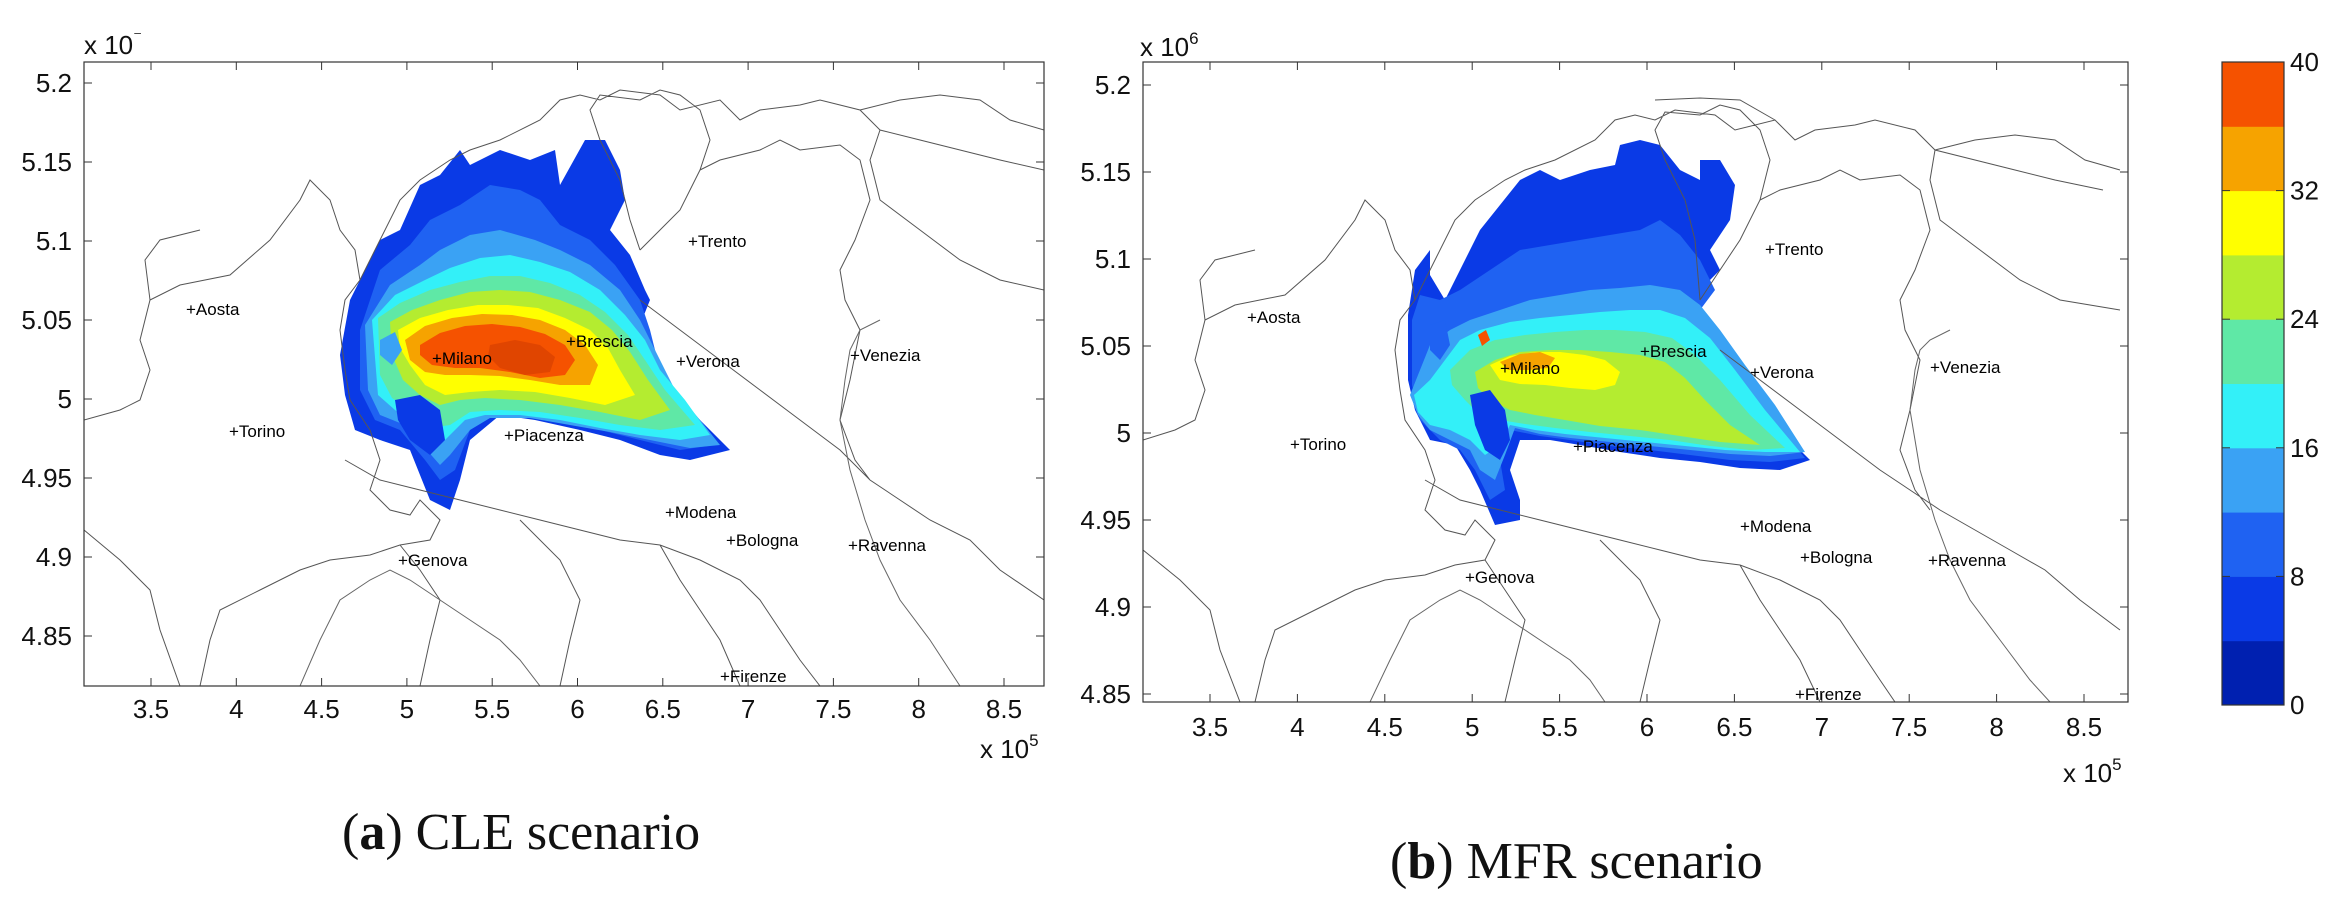 The width and height of the screenshot is (2340, 903). I want to click on colorbar-tick-label: 40, so click(2304, 62).